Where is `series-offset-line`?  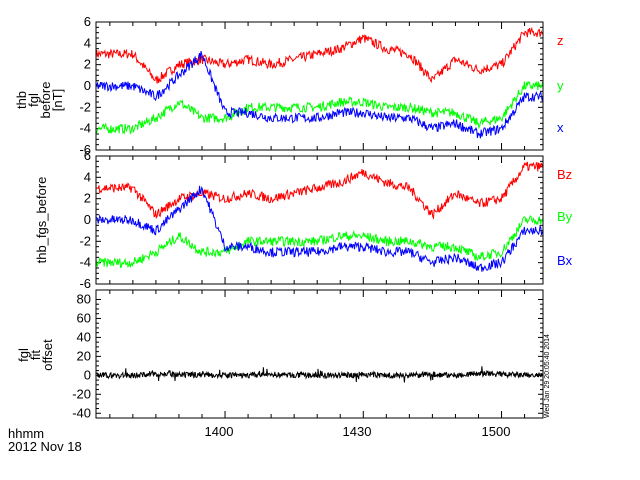 series-offset-line is located at coordinates (319, 374).